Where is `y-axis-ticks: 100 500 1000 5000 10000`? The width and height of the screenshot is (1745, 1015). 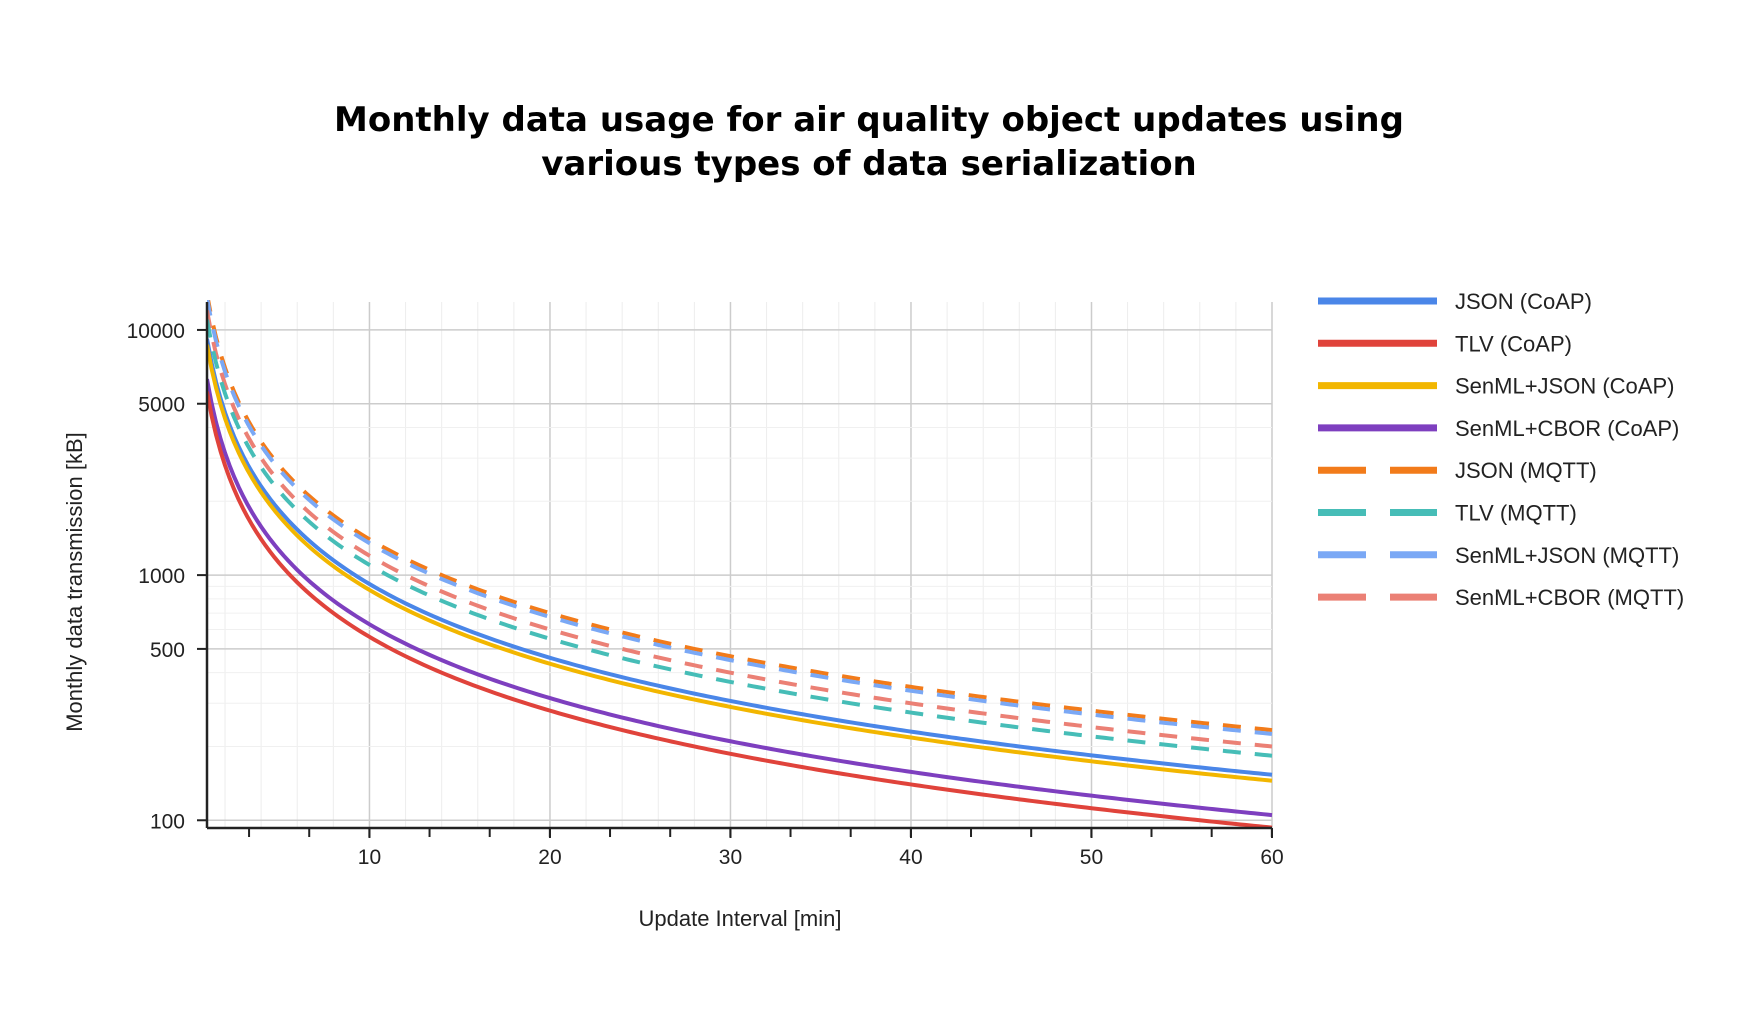 y-axis-ticks: 100 500 1000 5000 10000 is located at coordinates (167, 576).